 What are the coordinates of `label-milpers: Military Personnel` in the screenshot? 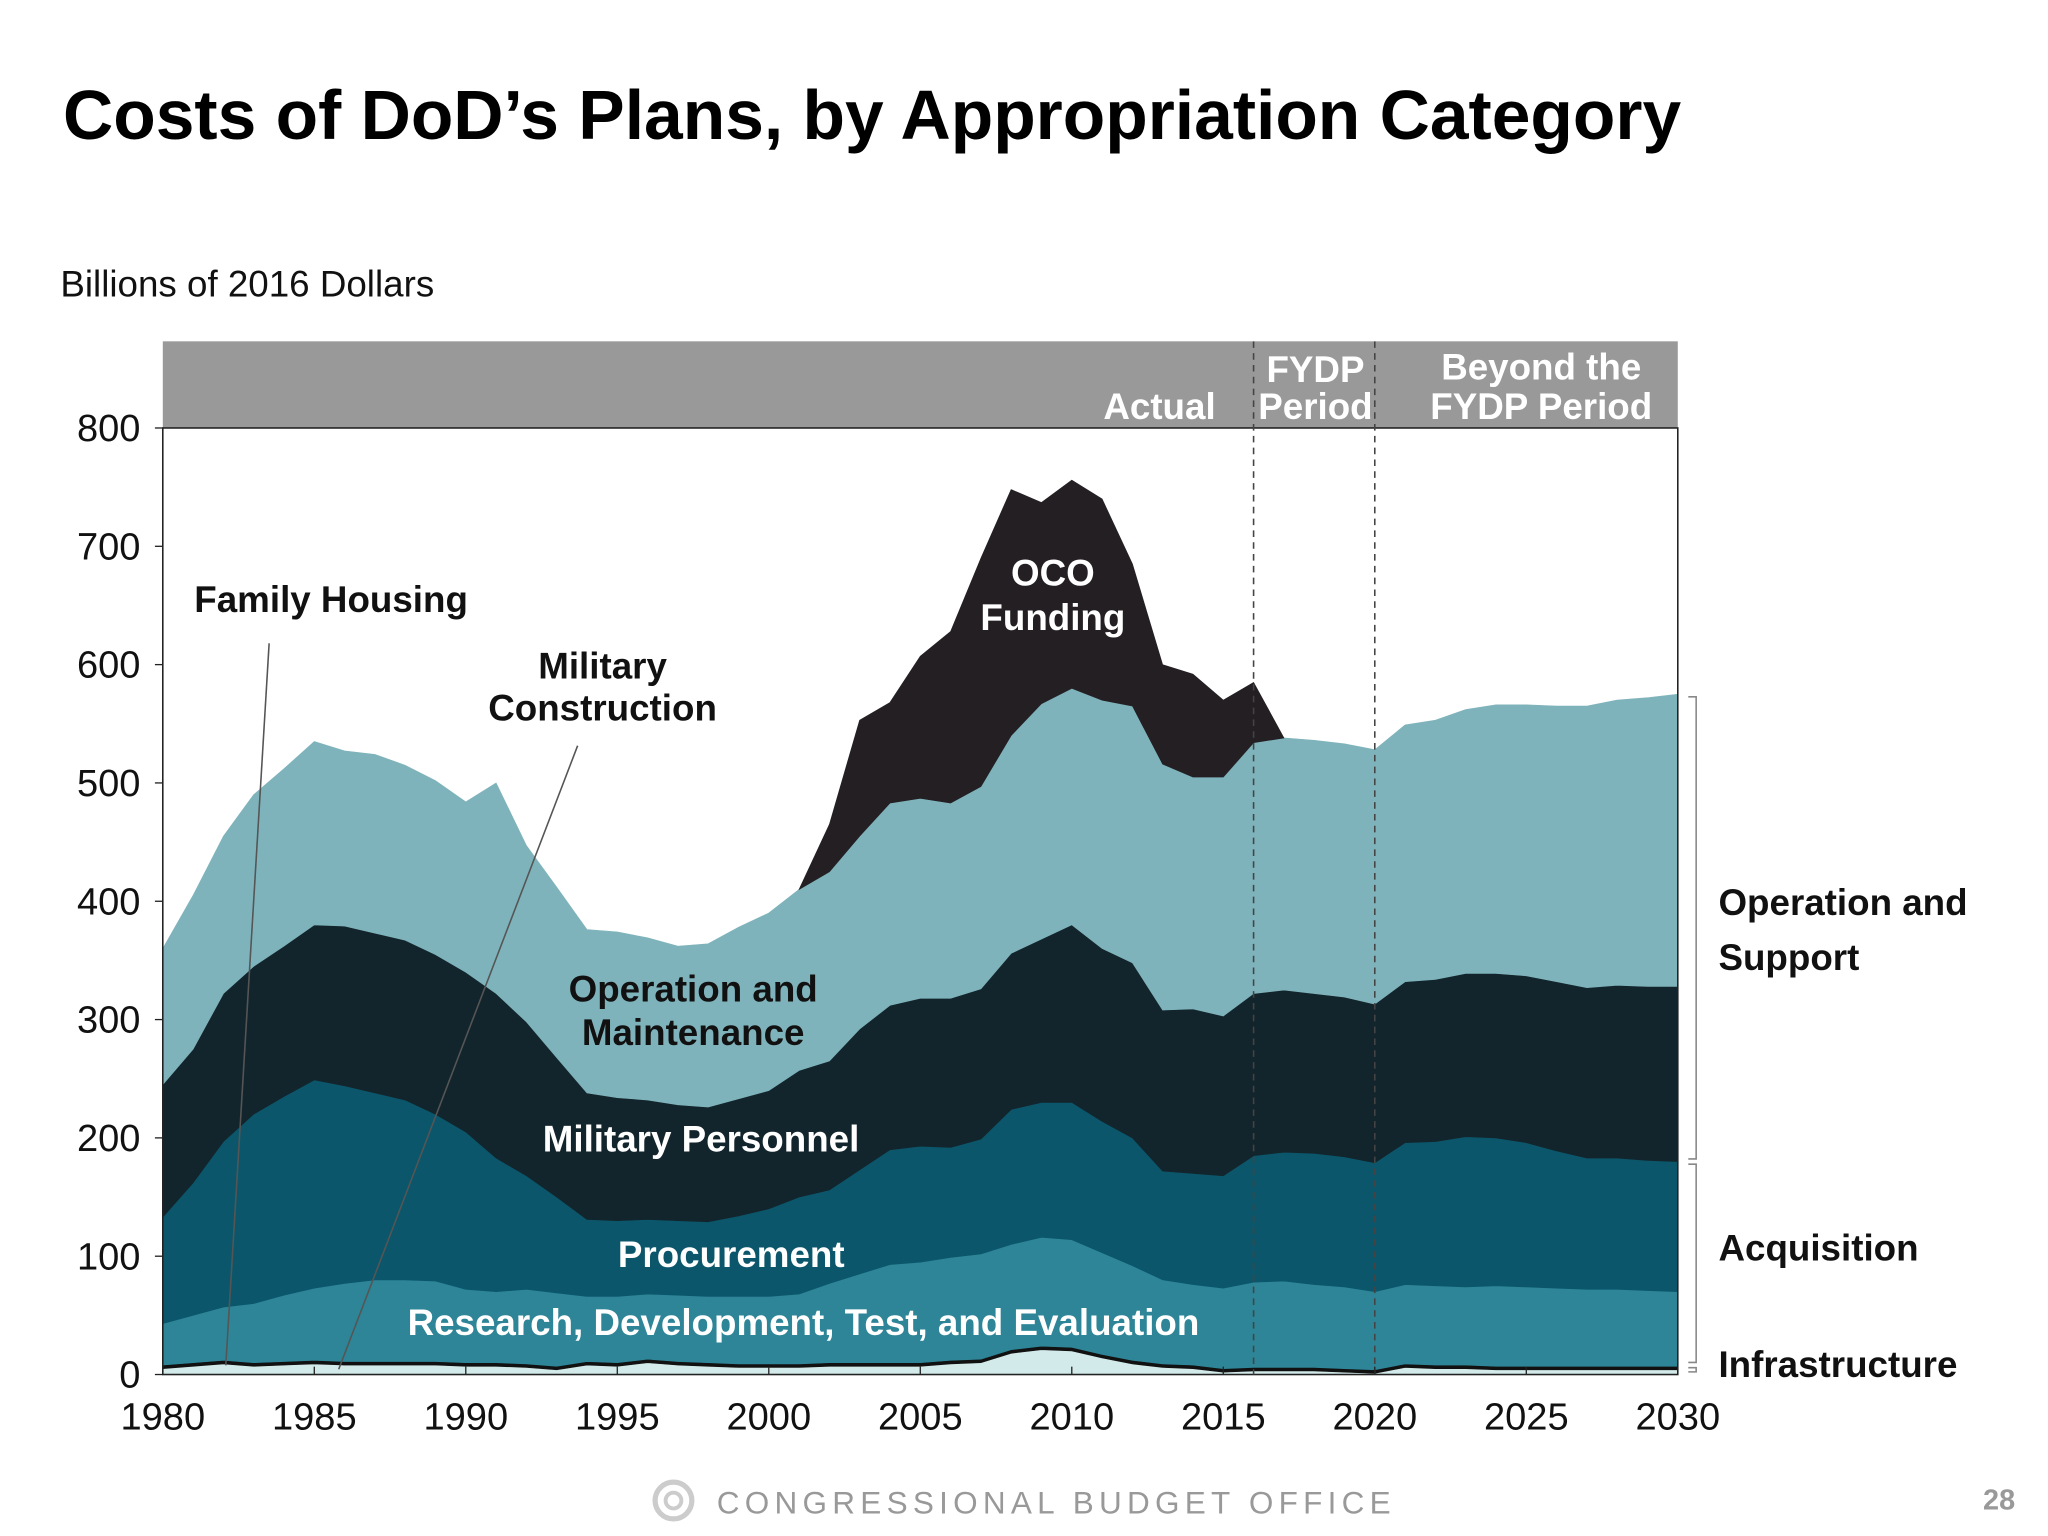 It's located at (701, 1138).